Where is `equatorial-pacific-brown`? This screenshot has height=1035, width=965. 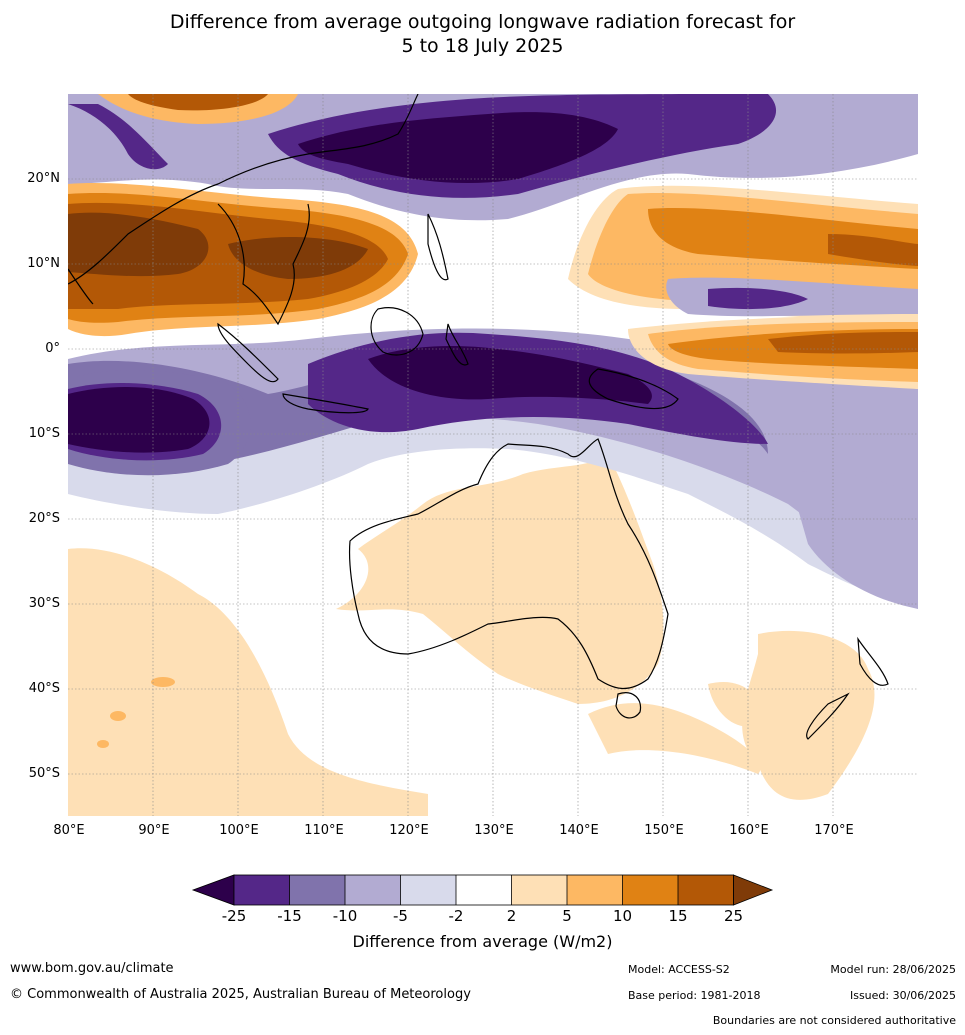 equatorial-pacific-brown is located at coordinates (843, 343).